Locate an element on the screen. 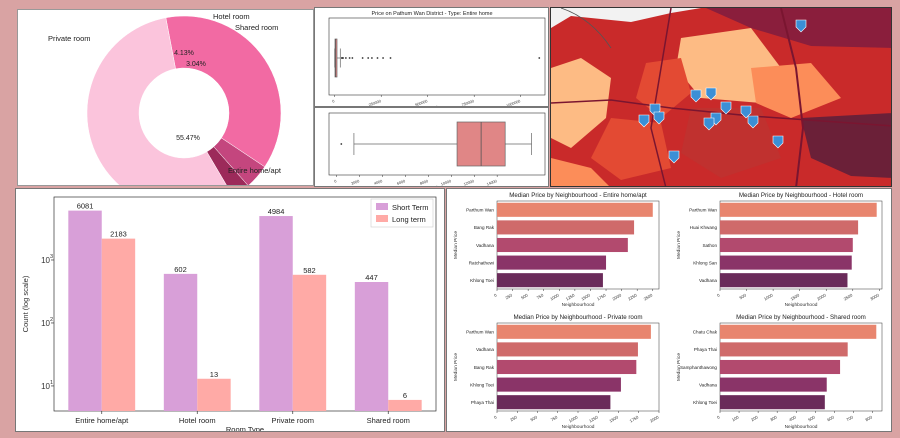  boxplot-box is located at coordinates (336, 58).